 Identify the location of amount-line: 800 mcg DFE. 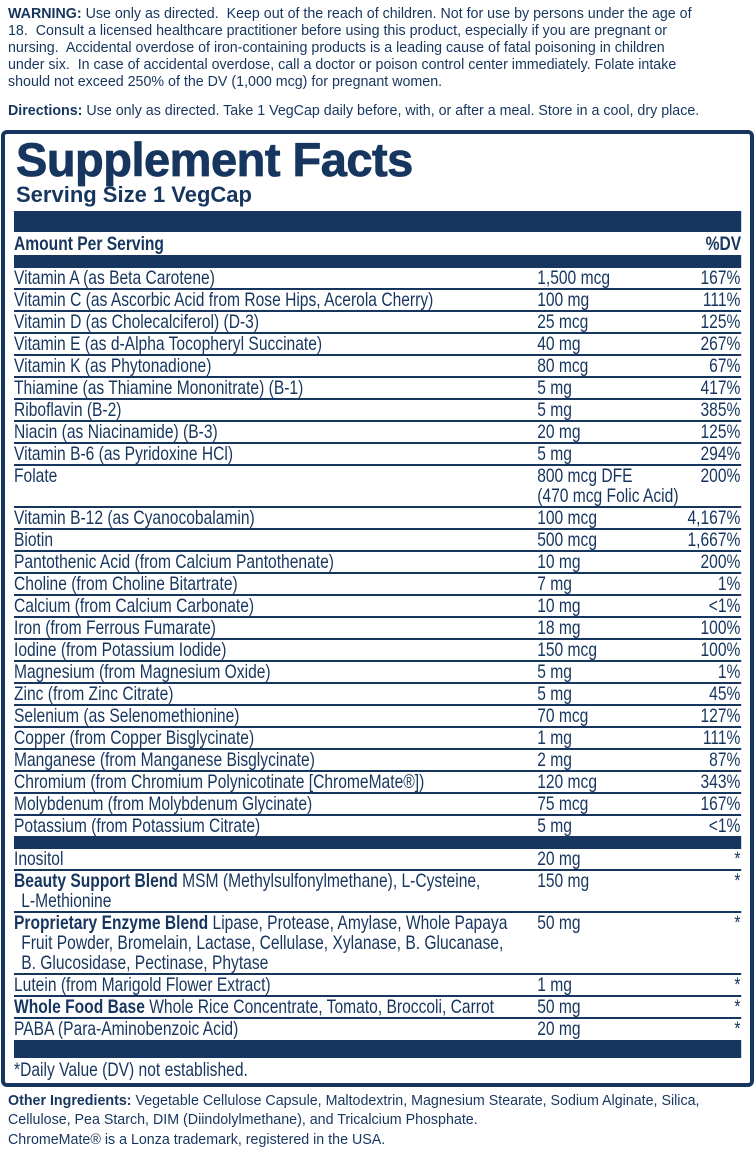
(585, 476).